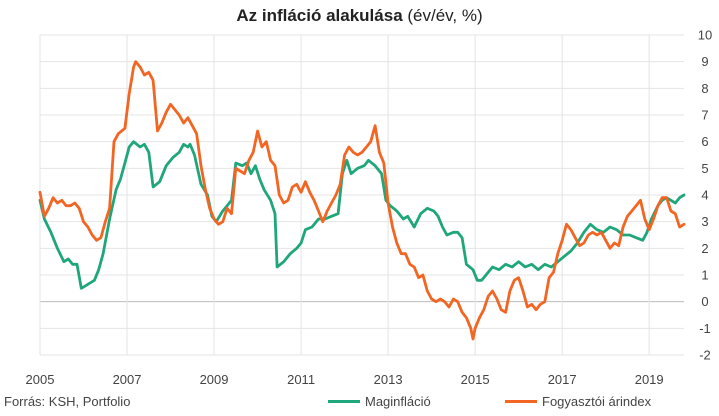 The width and height of the screenshot is (719, 416). Describe the element at coordinates (398, 401) in the screenshot. I see `legend-label-core: Maginfláció` at that location.